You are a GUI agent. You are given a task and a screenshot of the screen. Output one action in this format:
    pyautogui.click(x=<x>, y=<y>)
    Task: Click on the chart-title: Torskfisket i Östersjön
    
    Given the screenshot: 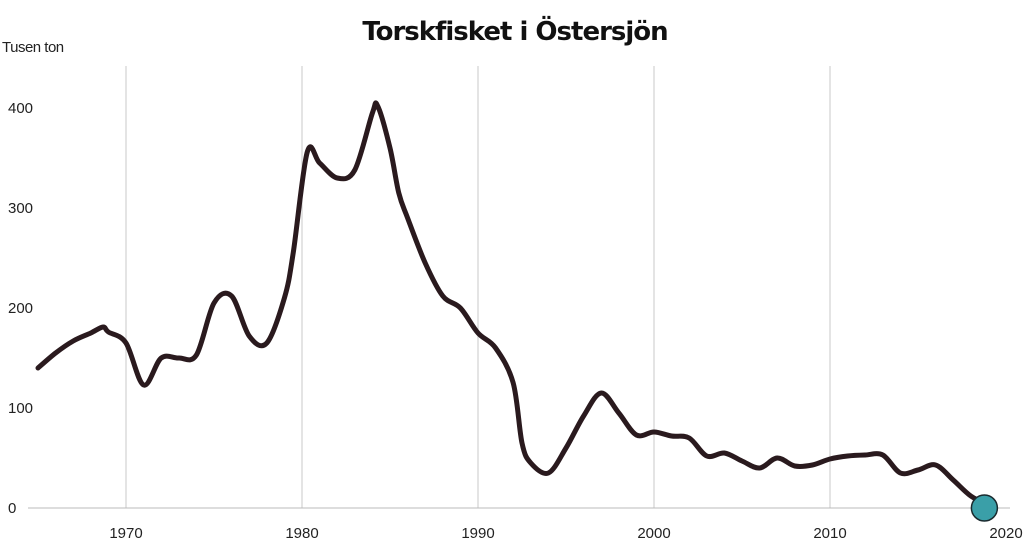 What is the action you would take?
    pyautogui.click(x=514, y=30)
    